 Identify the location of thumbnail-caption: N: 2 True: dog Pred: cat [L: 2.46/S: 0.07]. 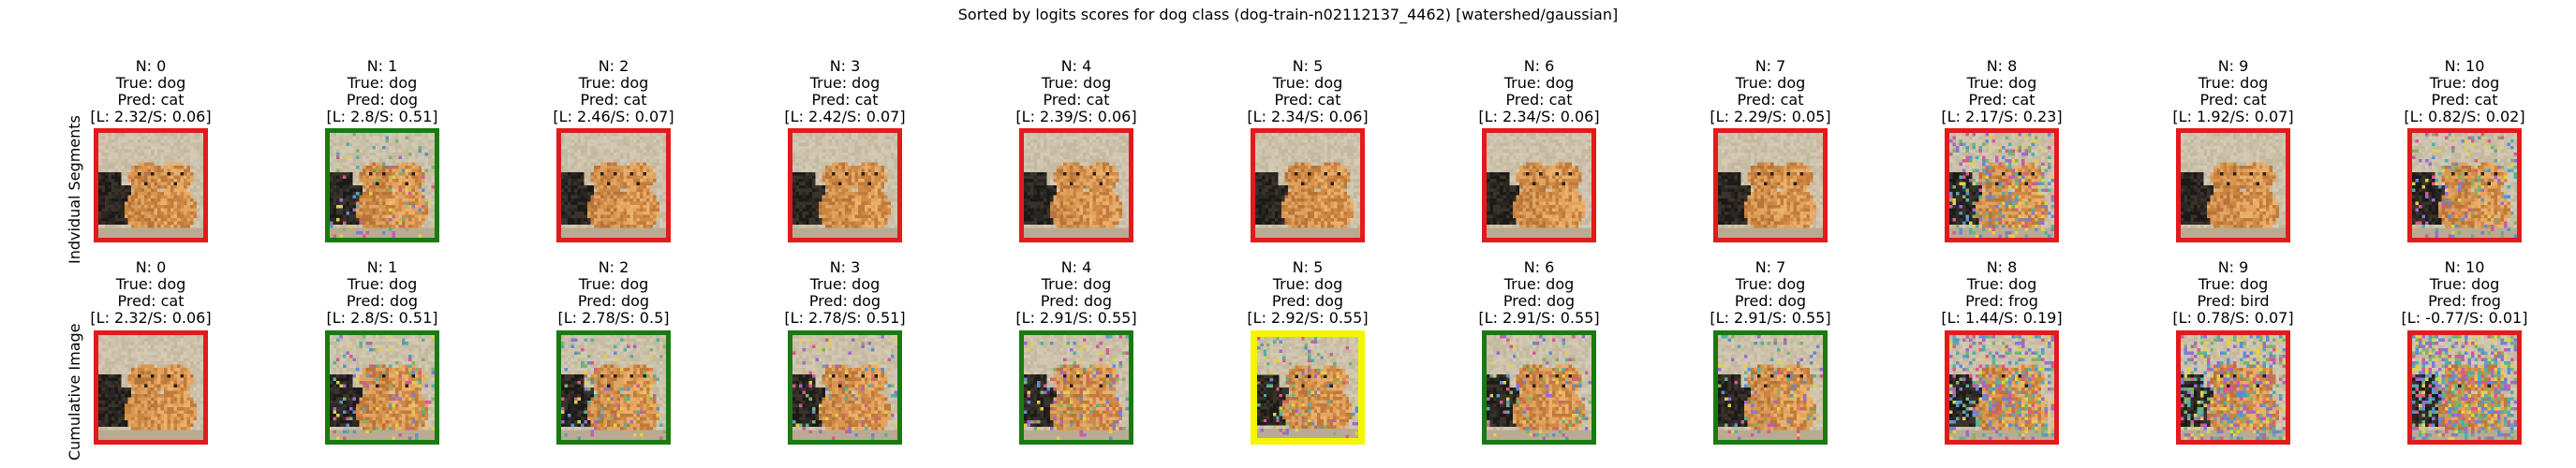
(614, 91).